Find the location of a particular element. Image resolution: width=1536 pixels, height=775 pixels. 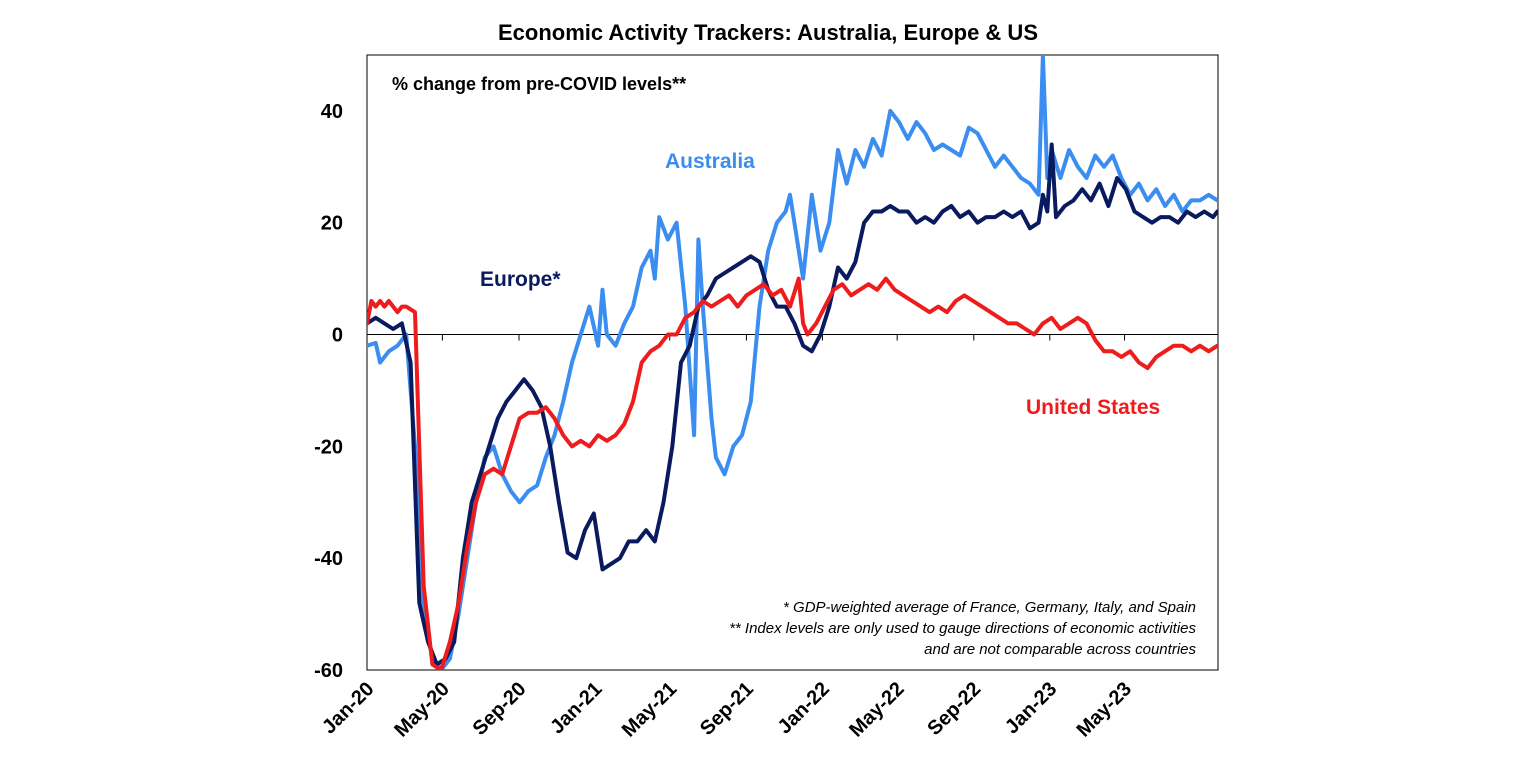

y-tick-label: 20 is located at coordinates (332, 224).